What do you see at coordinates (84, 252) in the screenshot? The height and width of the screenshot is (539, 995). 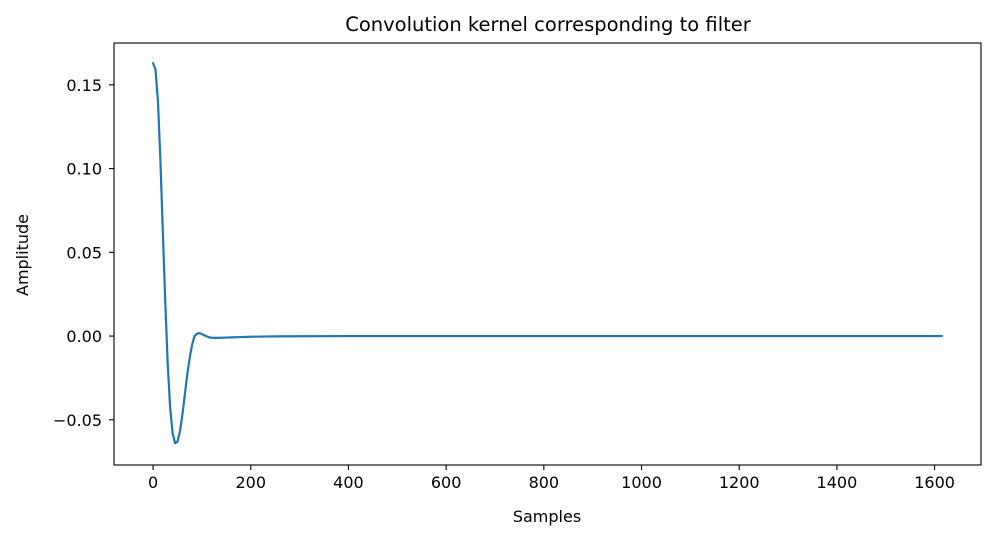 I see `y-tick-label: 0.05` at bounding box center [84, 252].